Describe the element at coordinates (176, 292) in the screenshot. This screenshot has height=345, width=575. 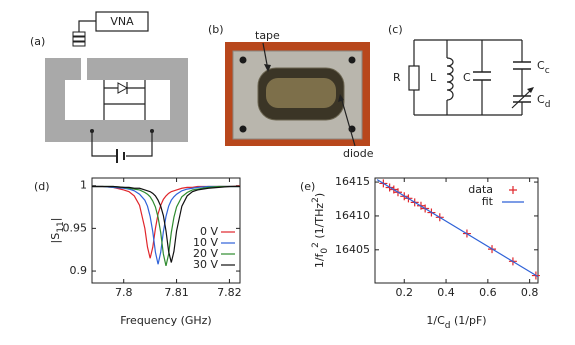
I see `x-tick-label: 7.81` at that location.